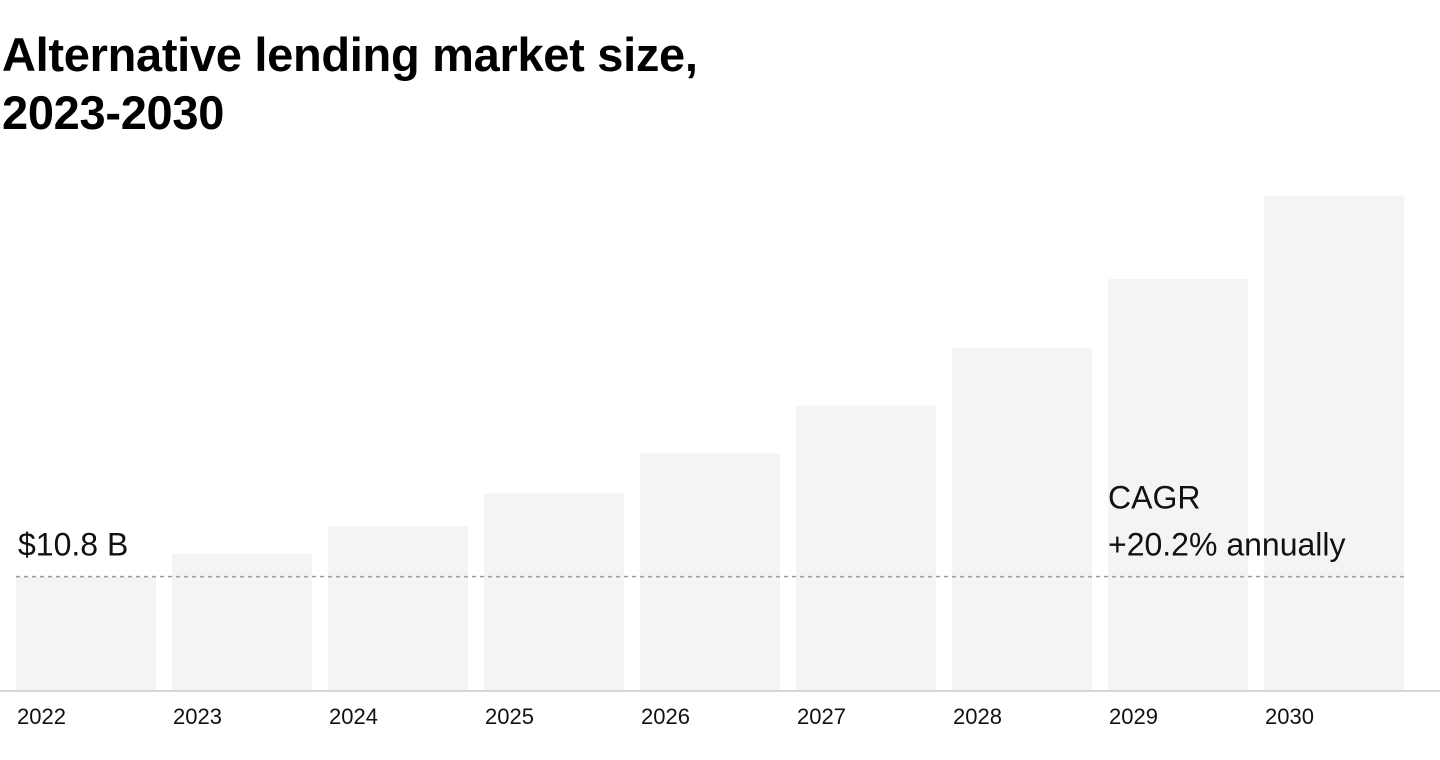  I want to click on bar-2027, so click(866, 547).